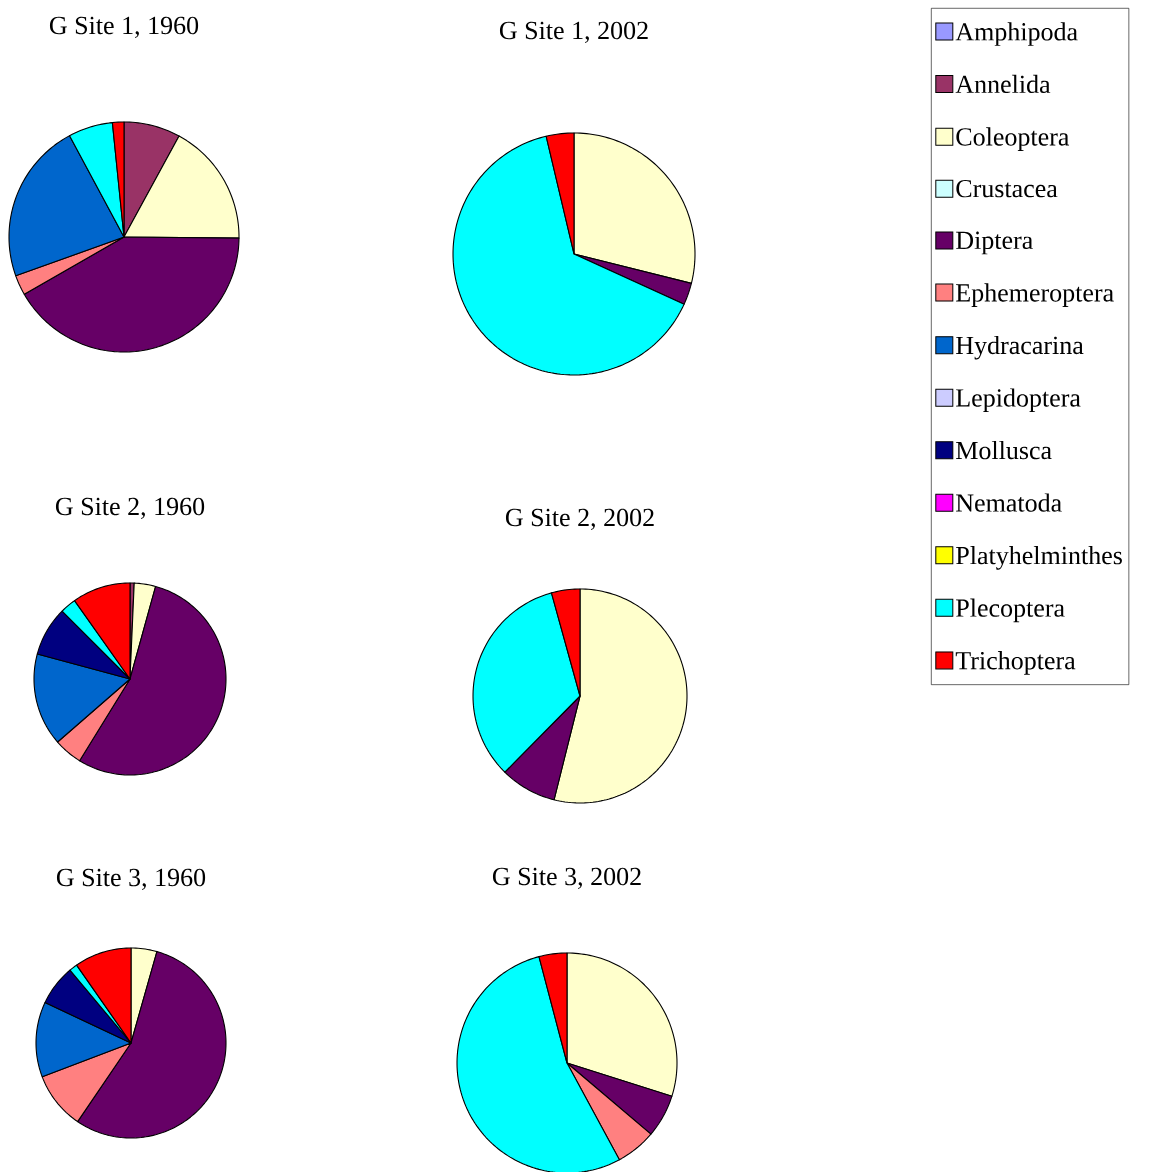  I want to click on legend-label: Ephemeroptera, so click(1035, 295).